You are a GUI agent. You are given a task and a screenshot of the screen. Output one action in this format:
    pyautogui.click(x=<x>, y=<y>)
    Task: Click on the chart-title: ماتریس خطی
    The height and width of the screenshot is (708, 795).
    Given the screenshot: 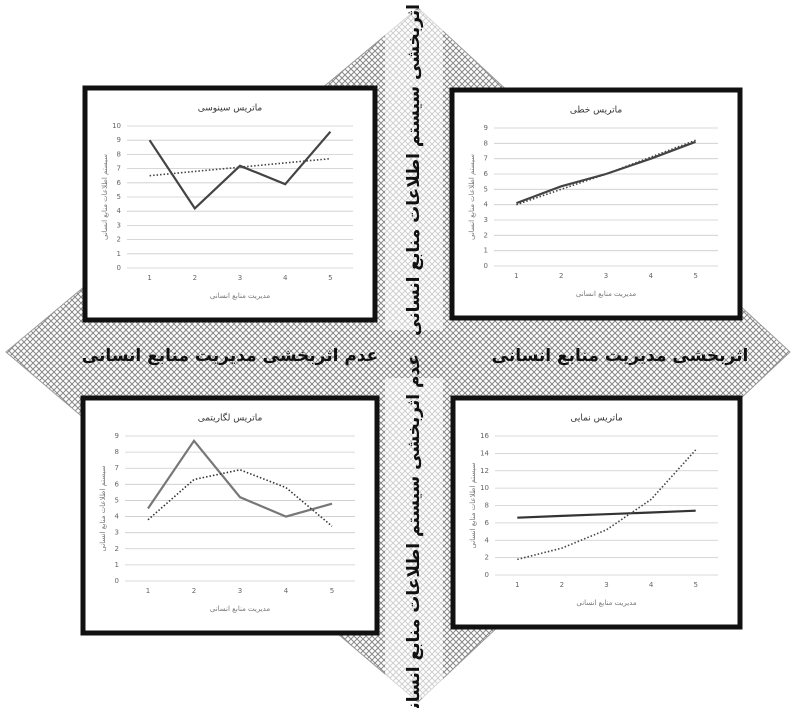 What is the action you would take?
    pyautogui.click(x=596, y=111)
    